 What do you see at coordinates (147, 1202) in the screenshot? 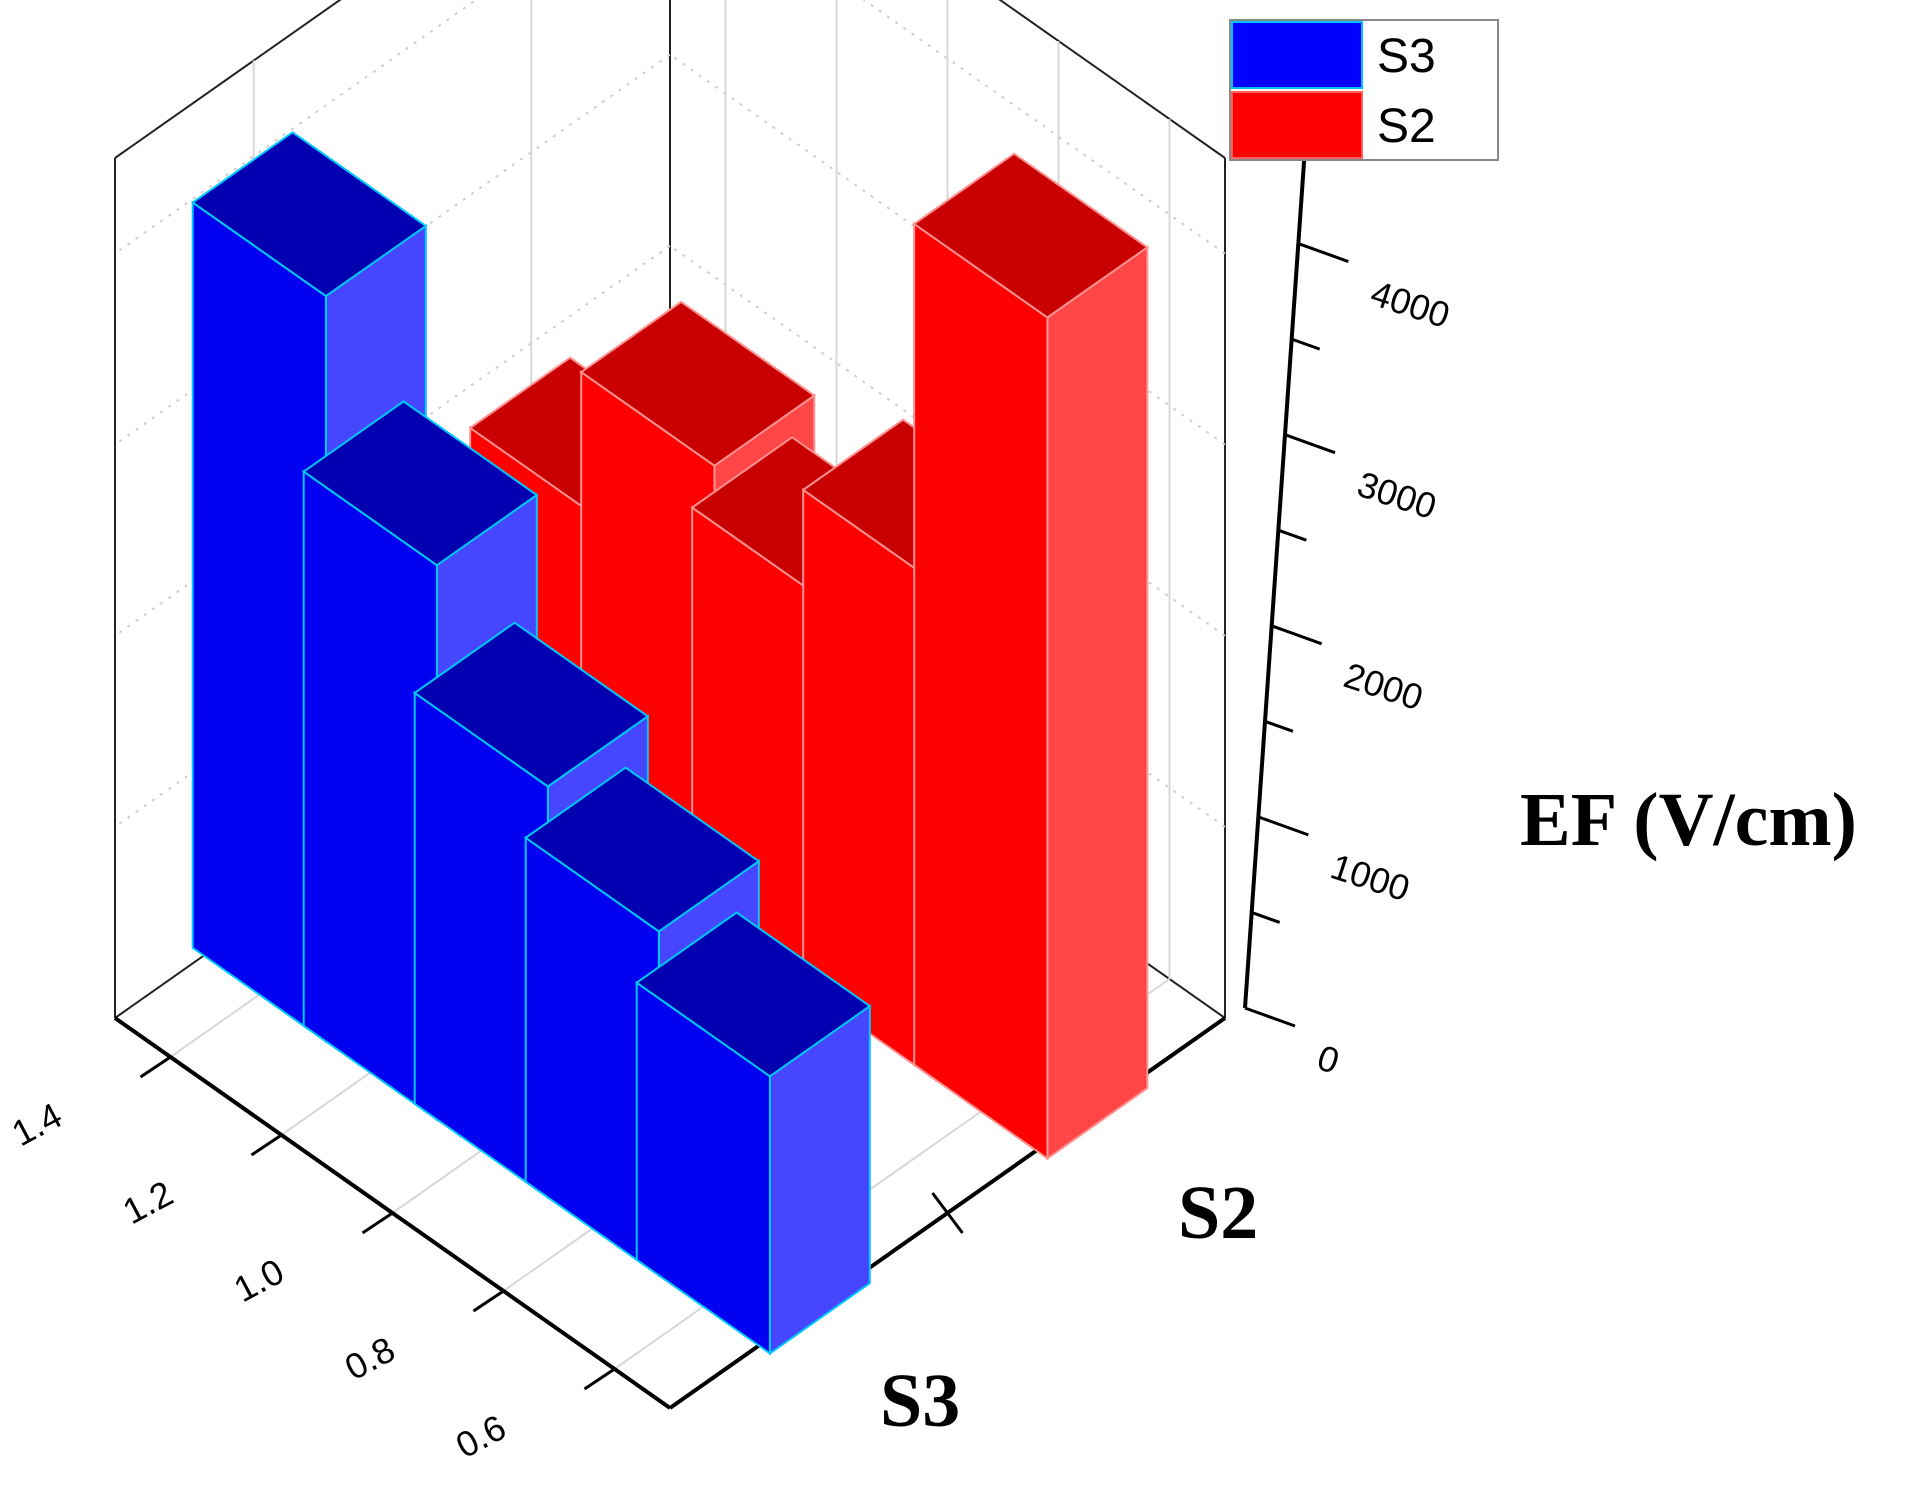
I see `x-tick-label: 1.2` at bounding box center [147, 1202].